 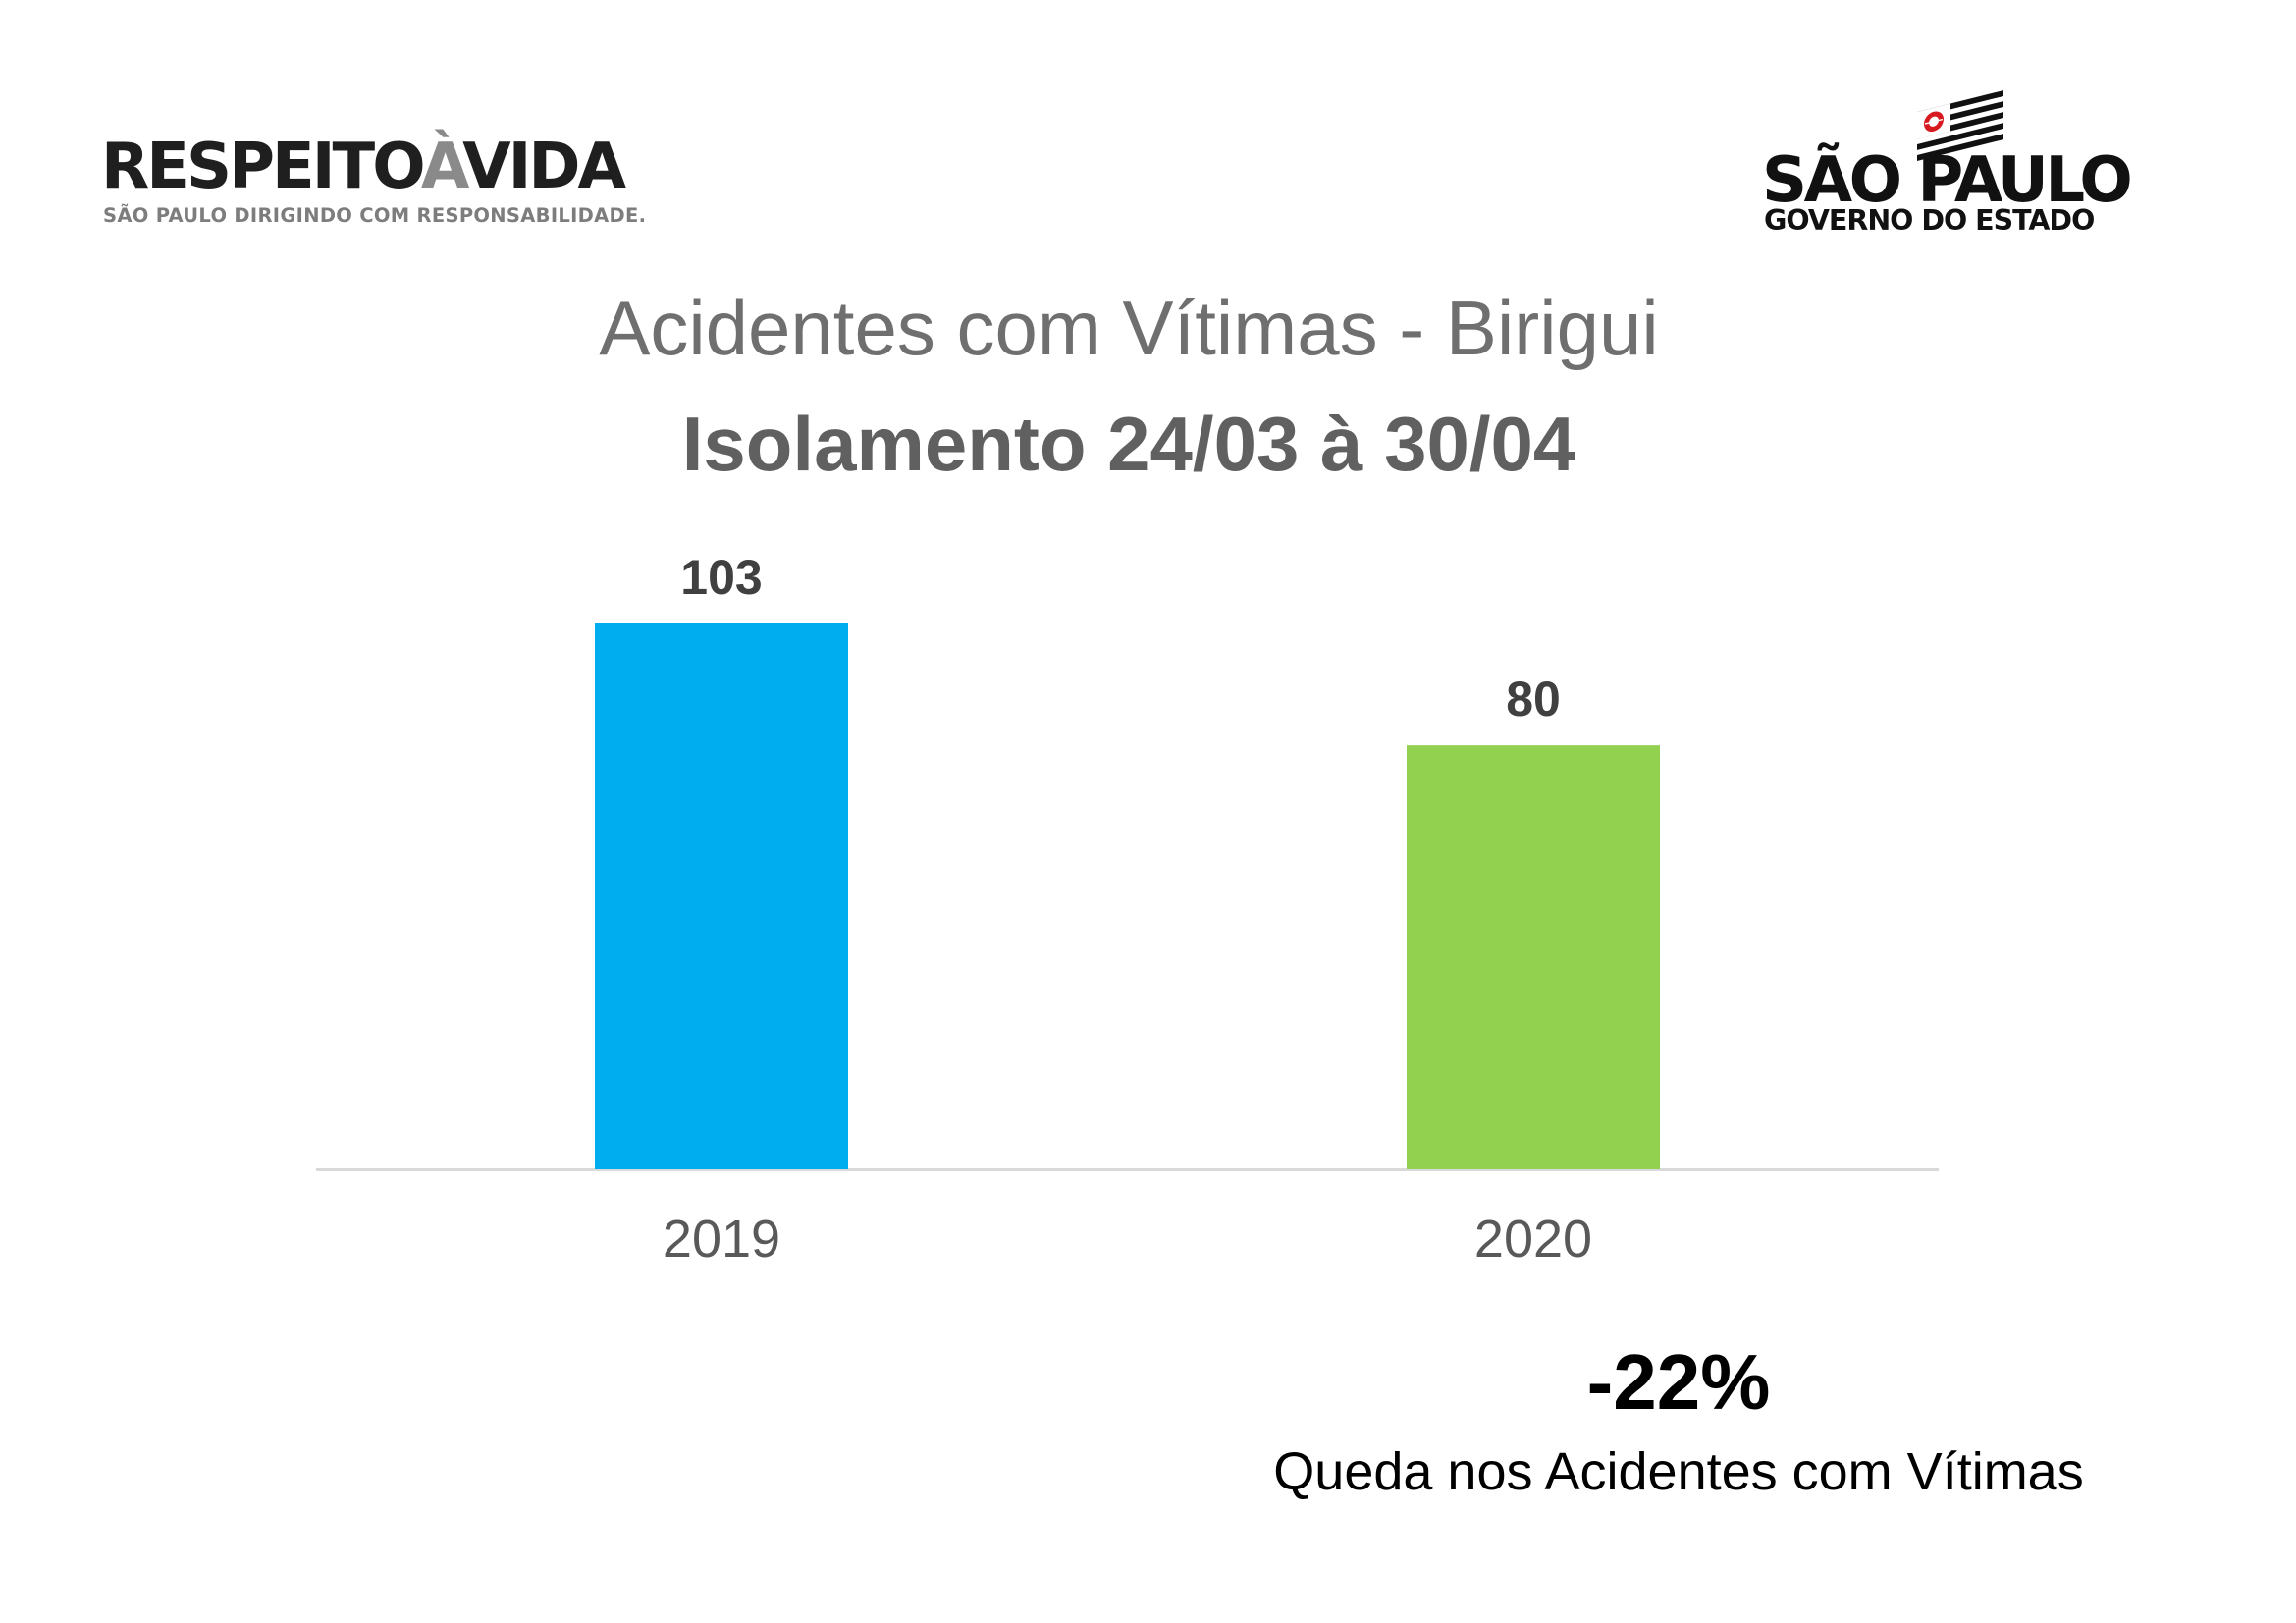 I want to click on logo-government-subtitle: GOVERNO DO ESTADO, so click(x=1929, y=220).